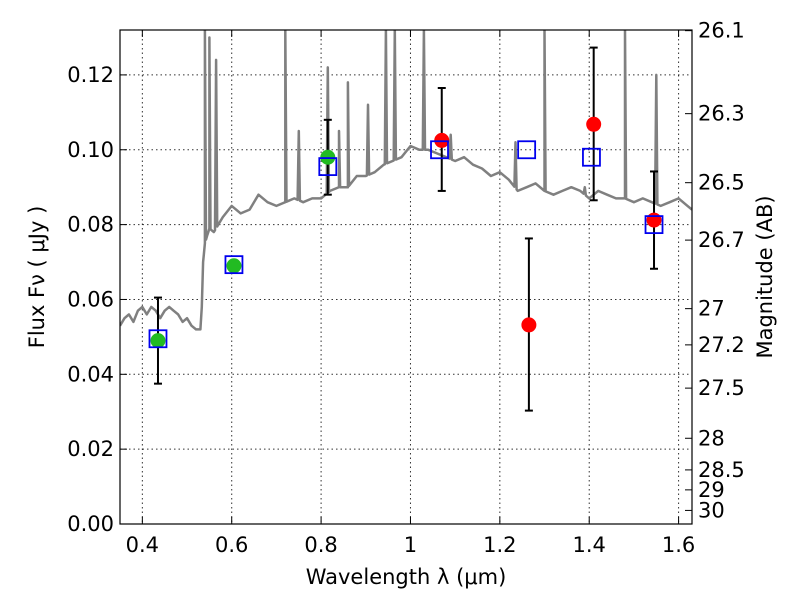 The width and height of the screenshot is (800, 600). Describe the element at coordinates (90, 150) in the screenshot. I see `y-tick-label: 0.10` at that location.